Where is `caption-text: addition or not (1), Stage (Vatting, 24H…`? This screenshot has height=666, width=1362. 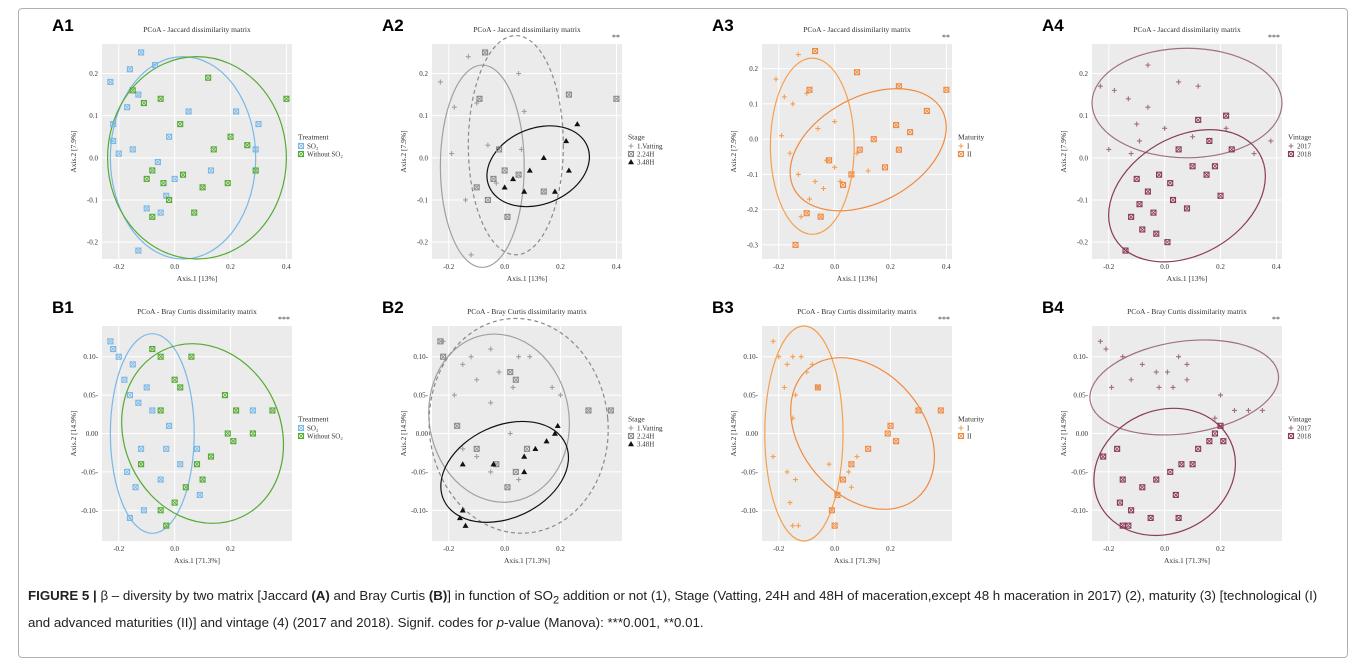 caption-text: addition or not (1), Stage (Vatting, 24H… is located at coordinates (673, 609).